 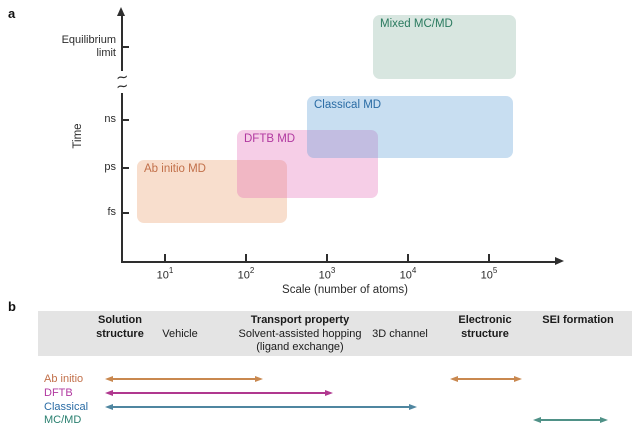 I want to click on method-box-classical-md: Classical MD, so click(x=410, y=127).